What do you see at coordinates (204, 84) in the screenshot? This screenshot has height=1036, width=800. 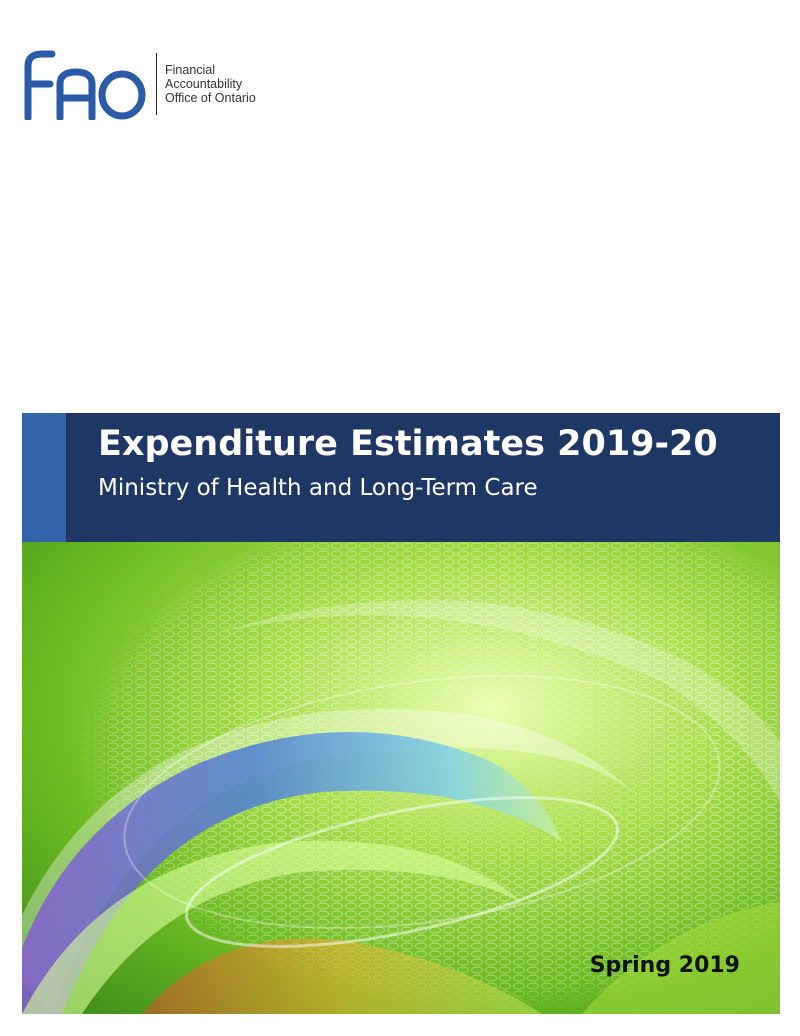 I see `org-name-line: Accountability` at bounding box center [204, 84].